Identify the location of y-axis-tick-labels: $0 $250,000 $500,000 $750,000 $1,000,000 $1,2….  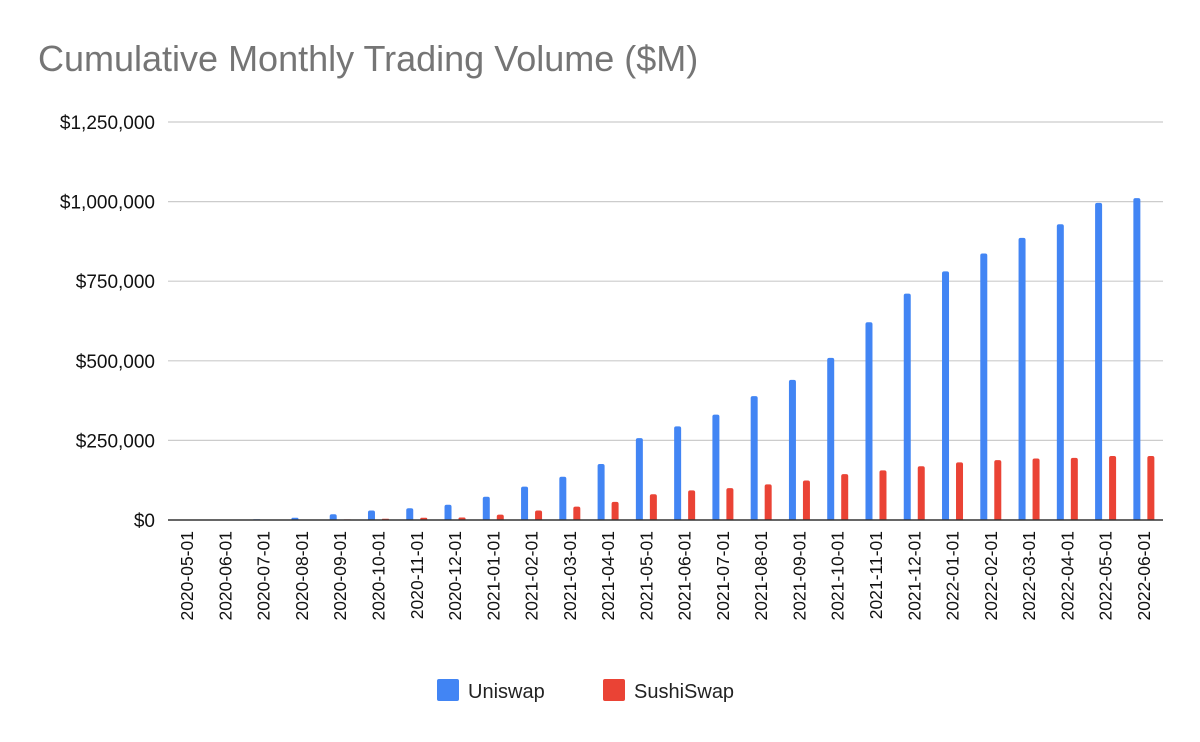
(107, 322).